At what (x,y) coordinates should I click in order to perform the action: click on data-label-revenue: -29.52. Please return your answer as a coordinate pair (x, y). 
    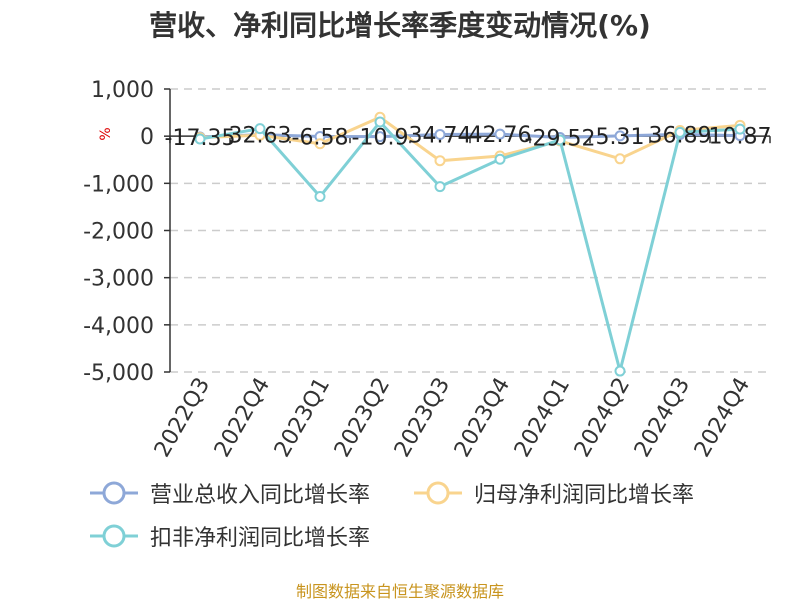
    Looking at the image, I should click on (560, 139).